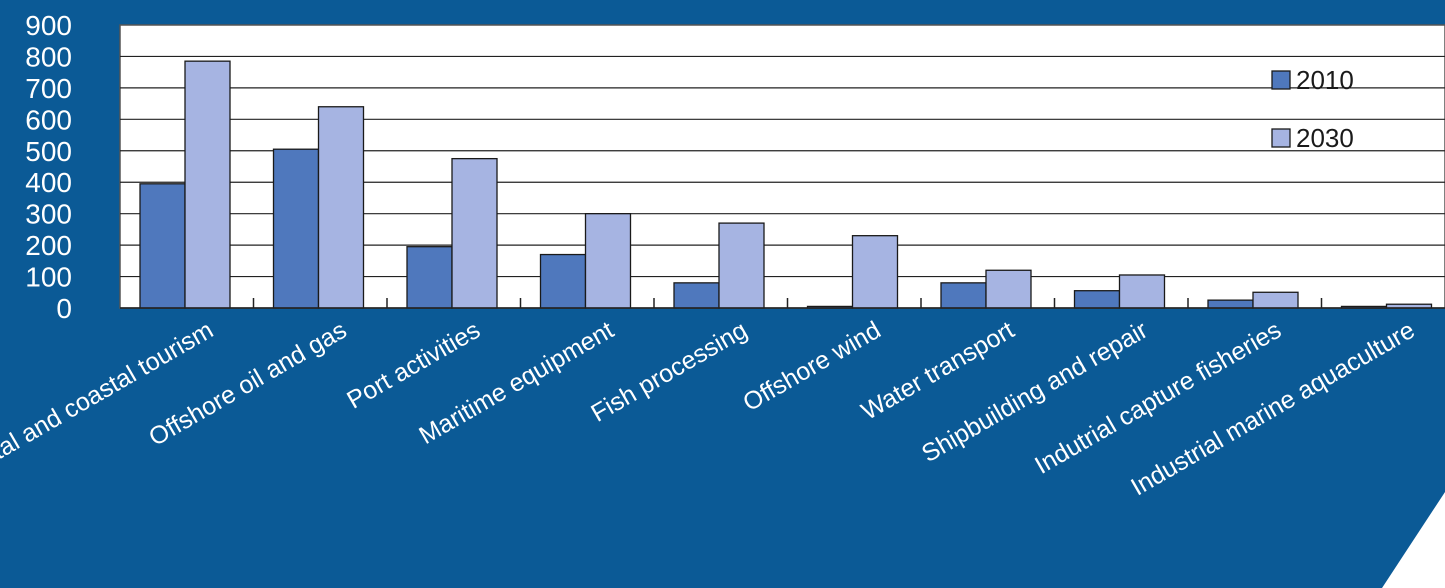  I want to click on y-tick-label: 400, so click(48, 182).